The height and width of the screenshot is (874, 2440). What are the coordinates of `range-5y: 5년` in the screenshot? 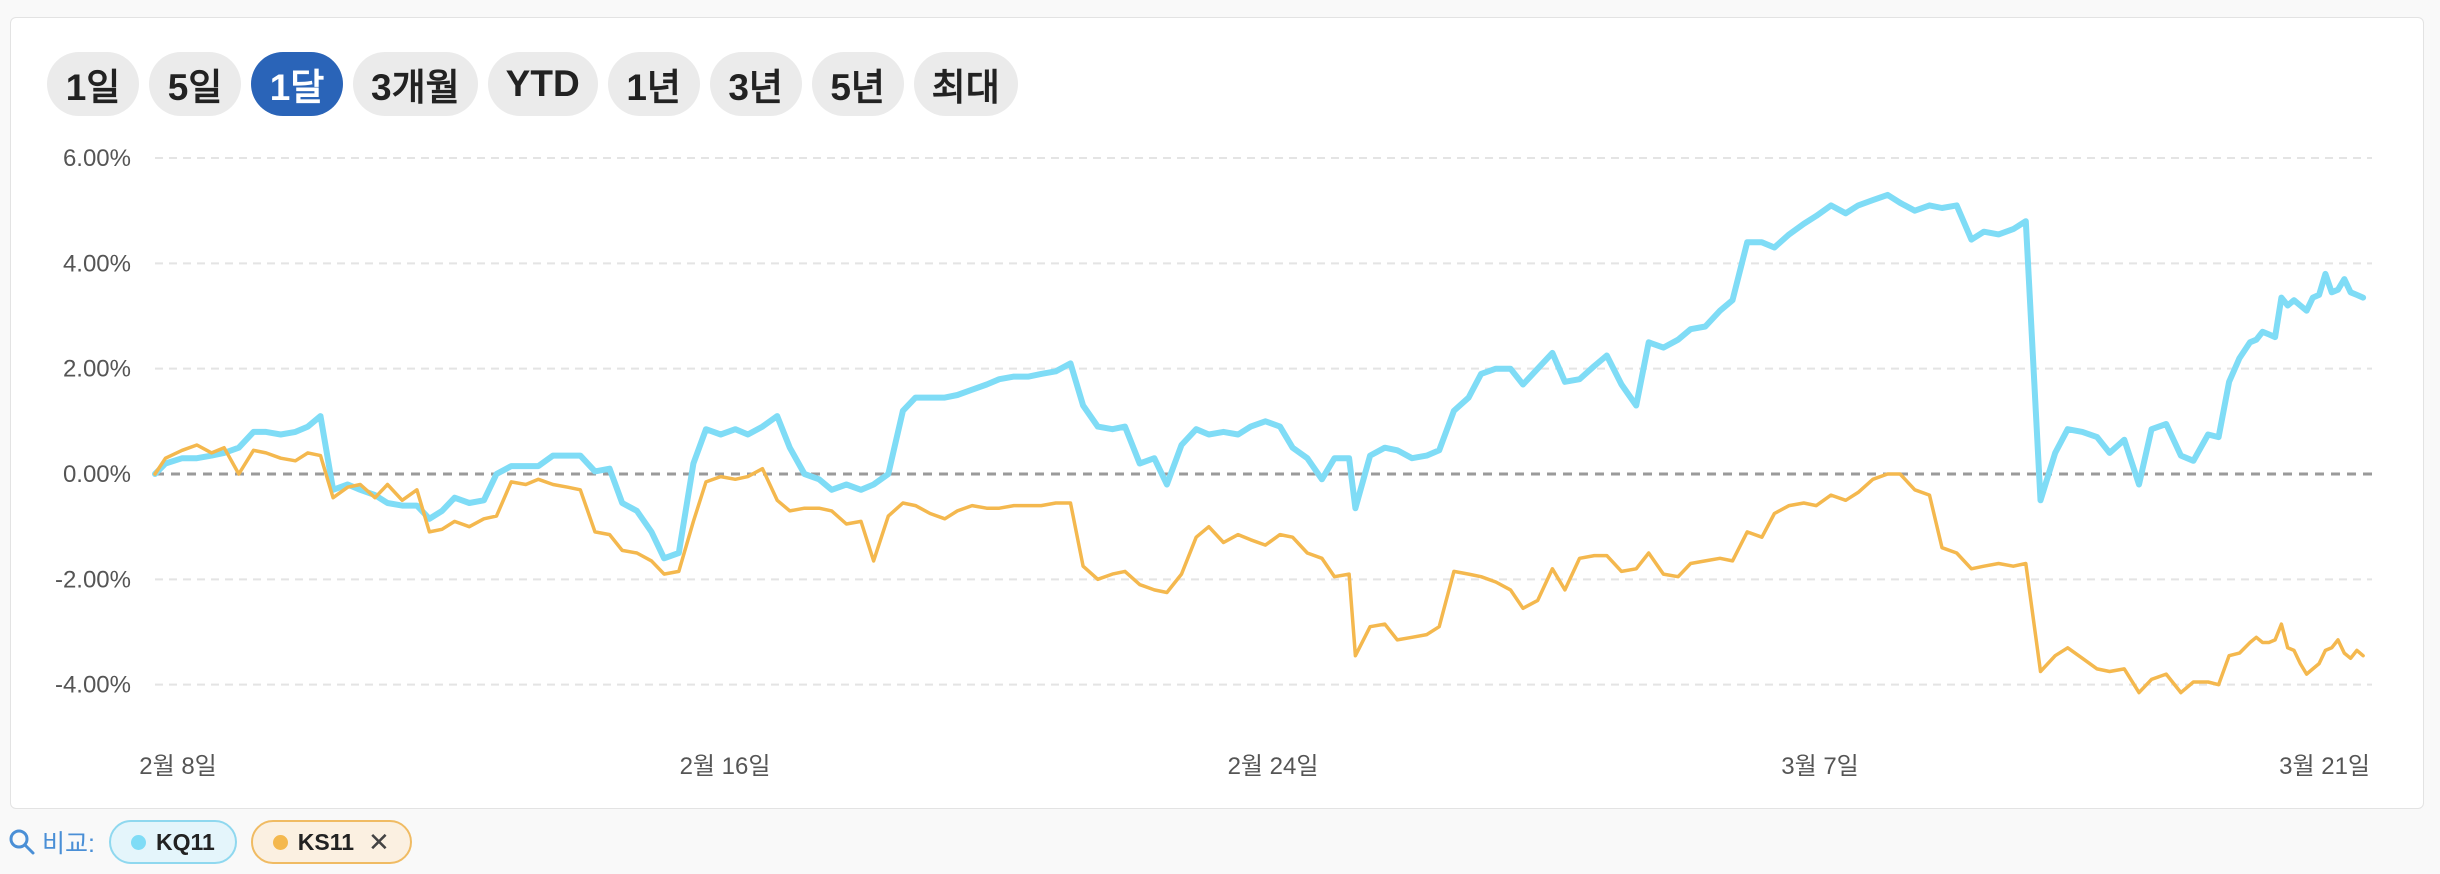 It's located at (857, 84).